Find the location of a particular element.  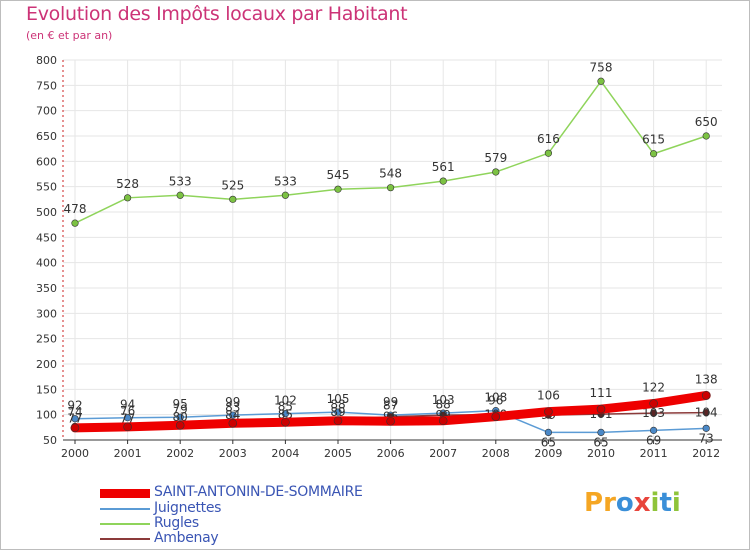

legend-swatch-juignettes is located at coordinates (125, 509).